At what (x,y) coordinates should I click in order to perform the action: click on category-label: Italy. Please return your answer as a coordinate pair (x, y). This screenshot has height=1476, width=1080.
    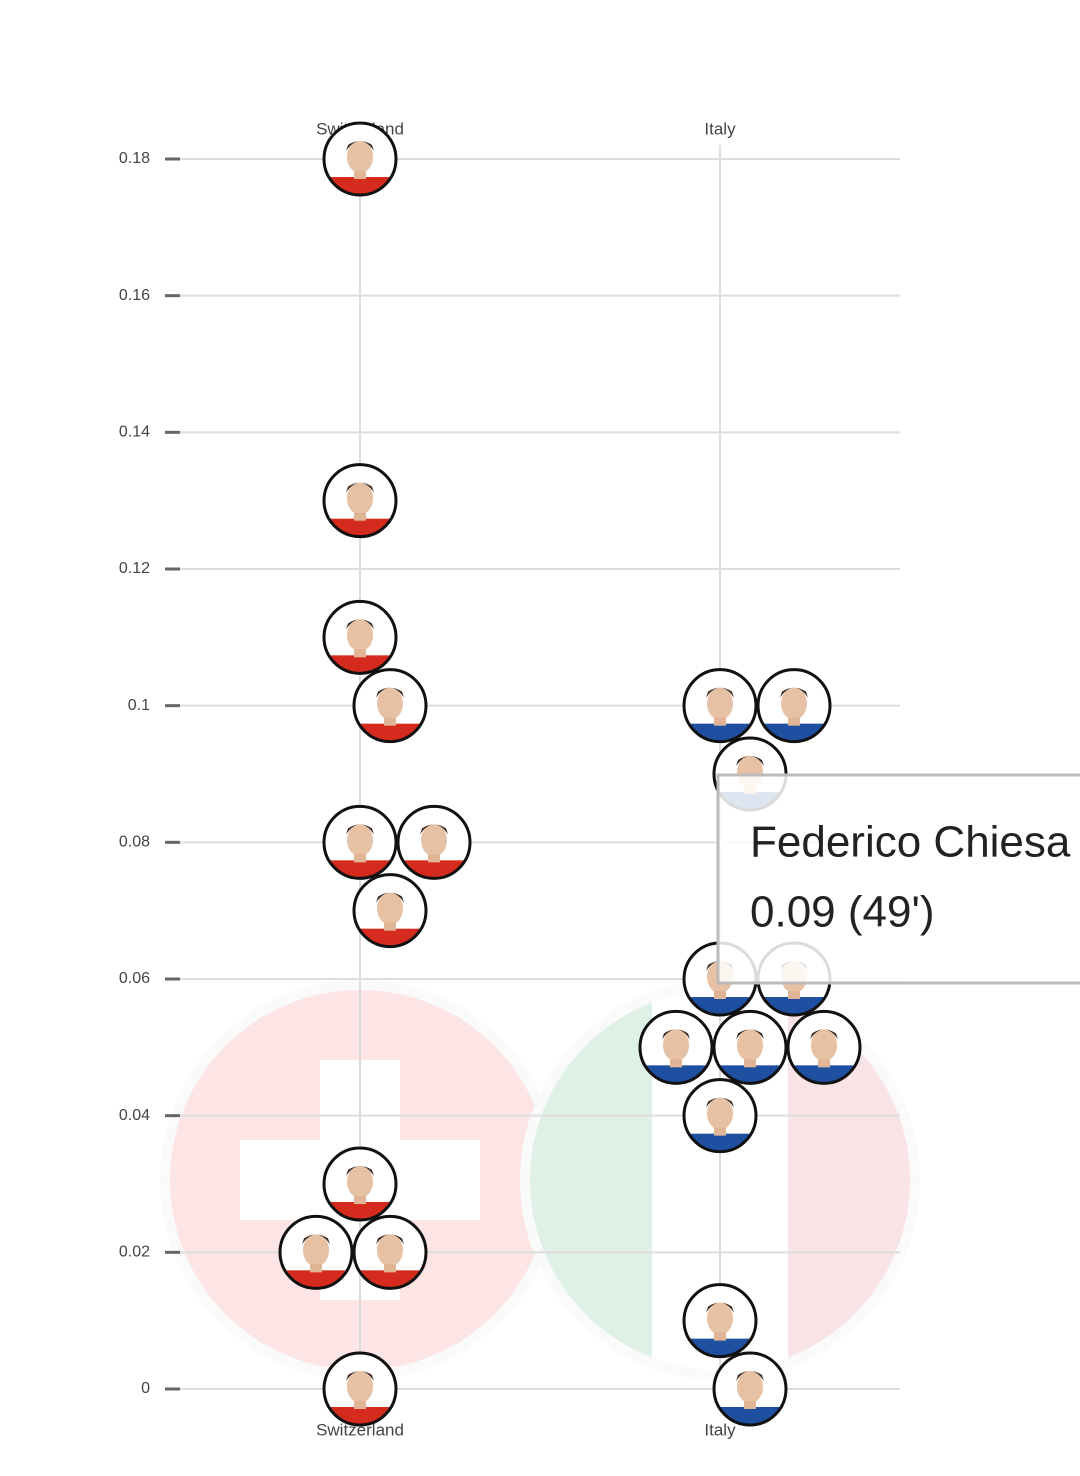
    Looking at the image, I should click on (720, 128).